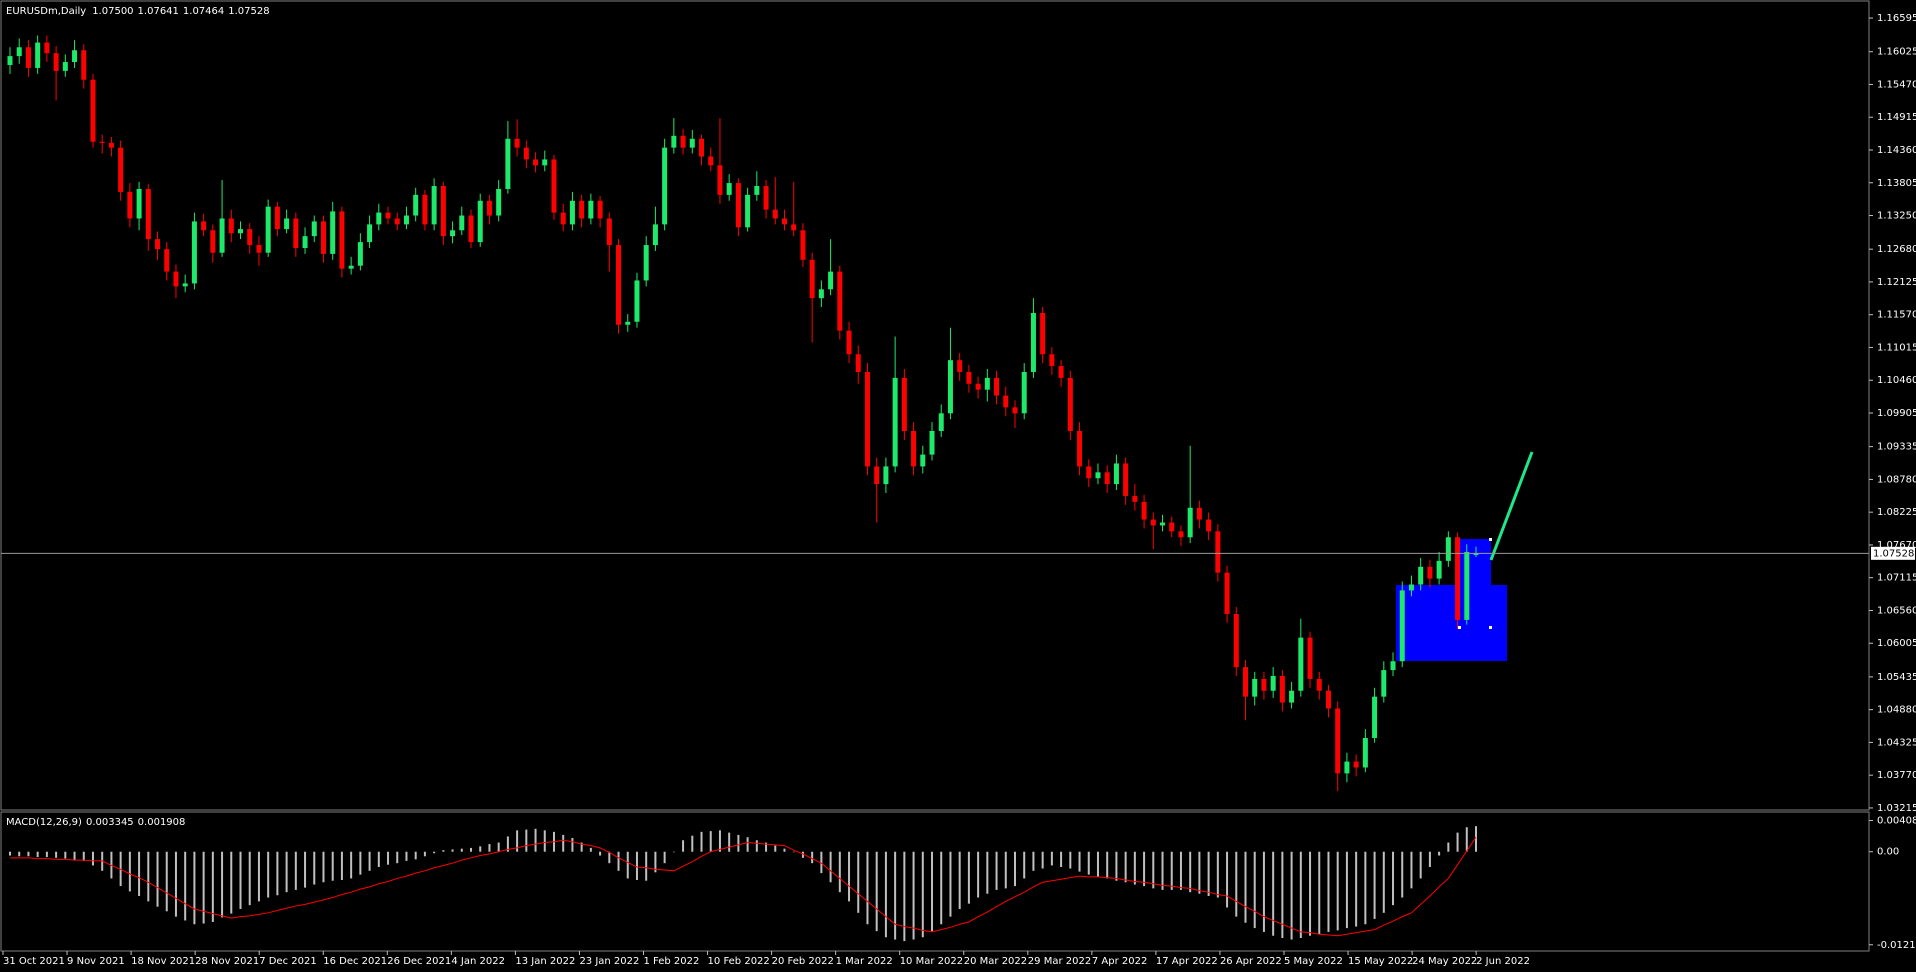 The width and height of the screenshot is (1916, 972). Describe the element at coordinates (419, 961) in the screenshot. I see `x-tick-label: 26 Dec 2021` at that location.